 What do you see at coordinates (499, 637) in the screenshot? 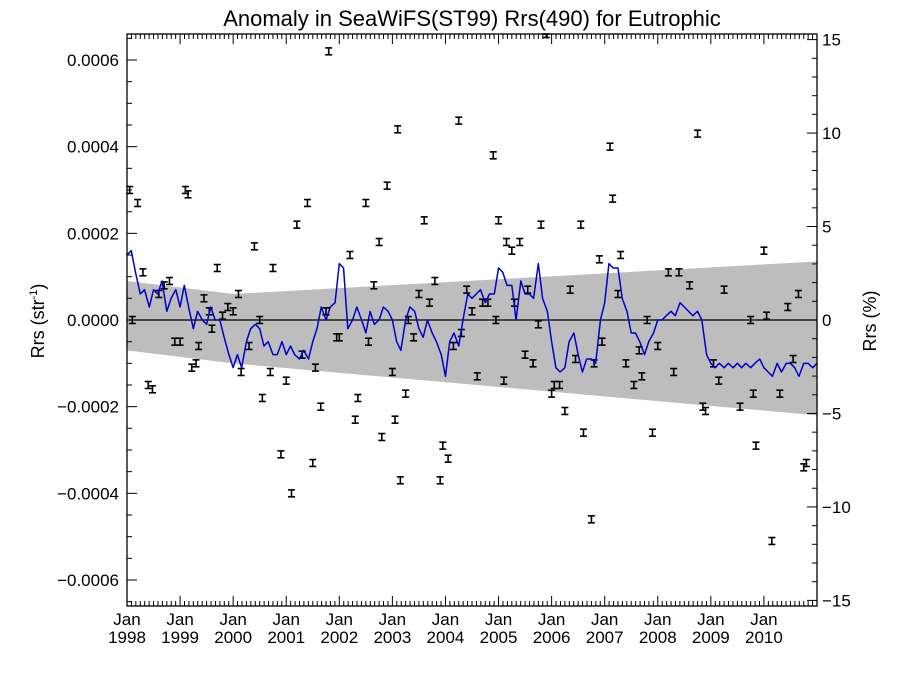
I see `x-tick-year-label: 2005` at bounding box center [499, 637].